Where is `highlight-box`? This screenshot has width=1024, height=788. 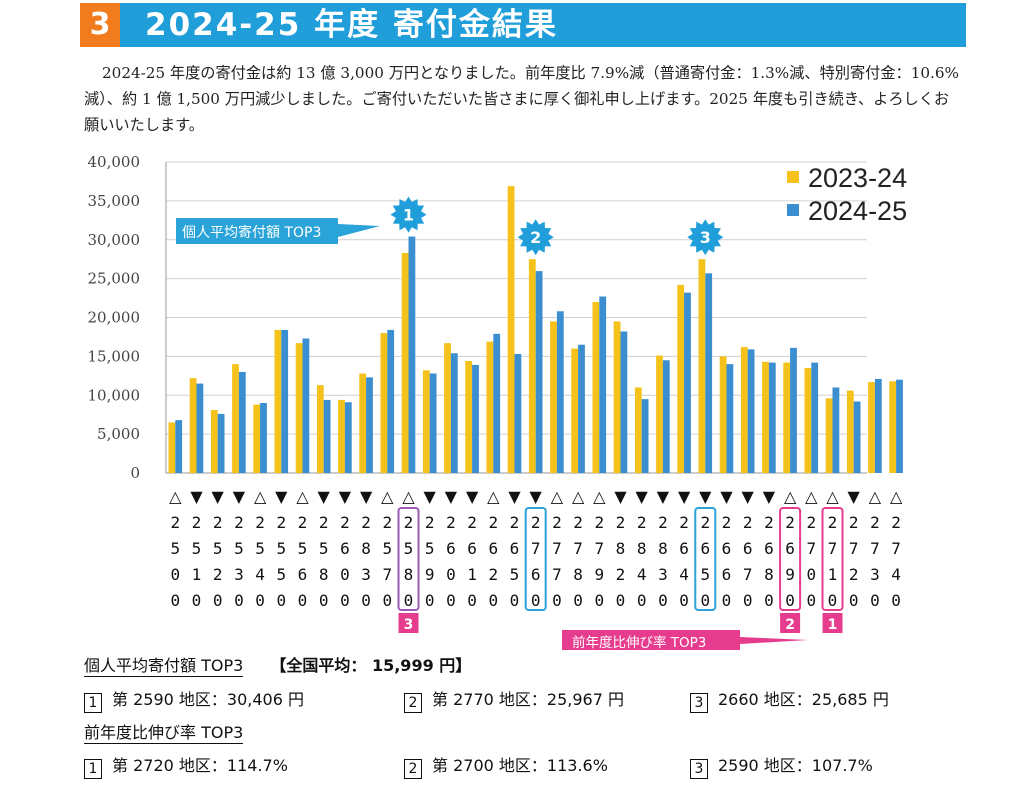
highlight-box is located at coordinates (832, 559).